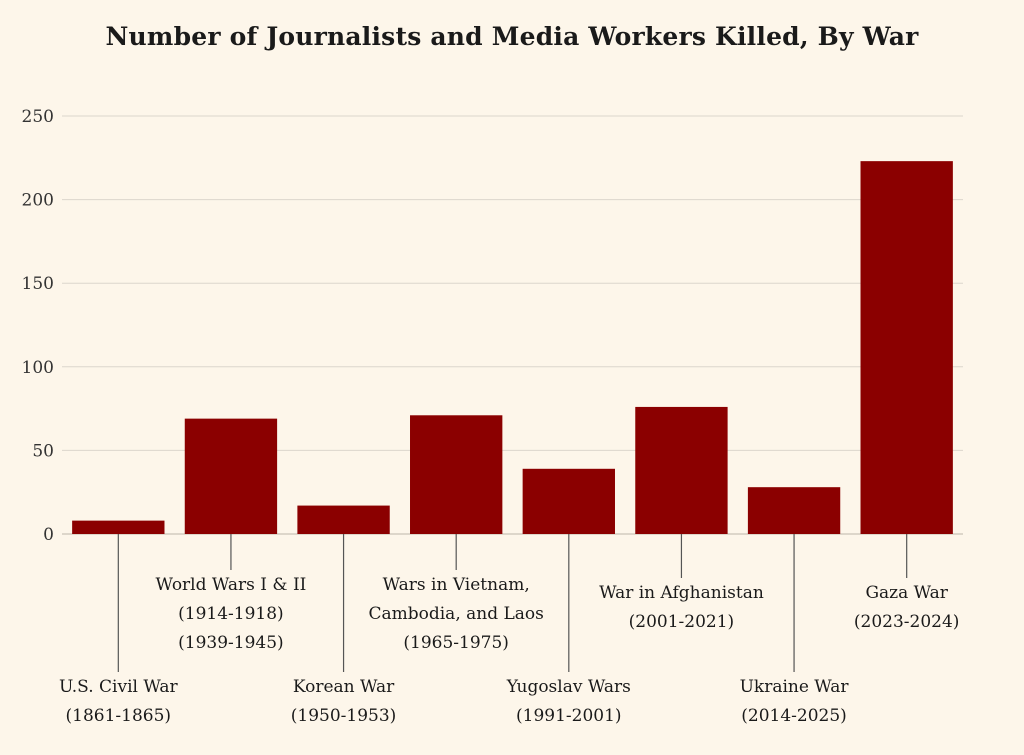 The image size is (1024, 755). Describe the element at coordinates (456, 643) in the screenshot. I see `category-label: (1965-1975)` at that location.